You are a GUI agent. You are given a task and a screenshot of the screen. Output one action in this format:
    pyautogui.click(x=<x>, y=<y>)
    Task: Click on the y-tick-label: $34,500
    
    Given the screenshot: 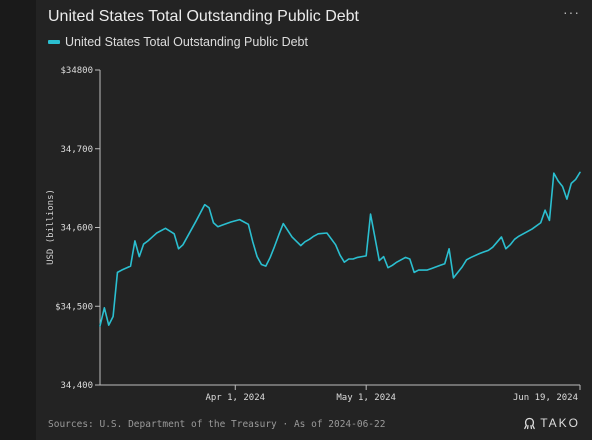 What is the action you would take?
    pyautogui.click(x=74, y=307)
    